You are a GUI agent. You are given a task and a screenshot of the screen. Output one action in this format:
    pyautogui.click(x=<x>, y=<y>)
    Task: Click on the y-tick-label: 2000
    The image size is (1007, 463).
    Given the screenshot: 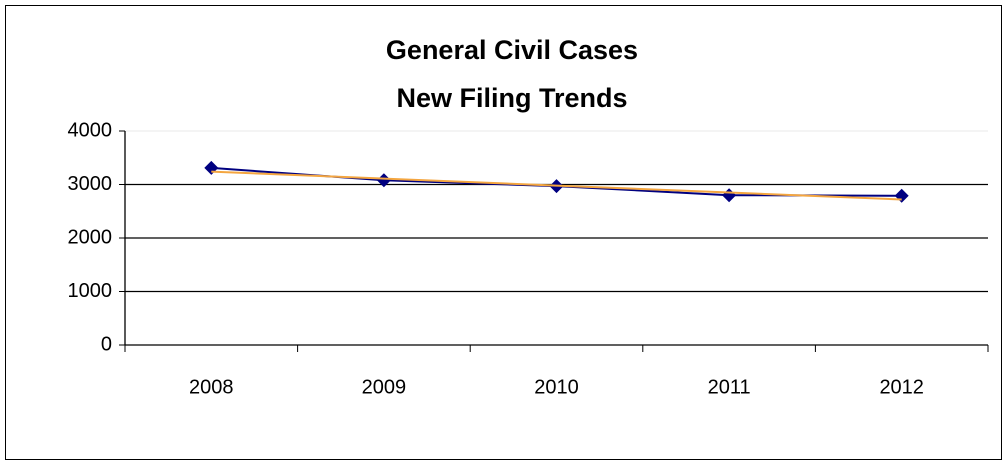 What is the action you would take?
    pyautogui.click(x=90, y=237)
    